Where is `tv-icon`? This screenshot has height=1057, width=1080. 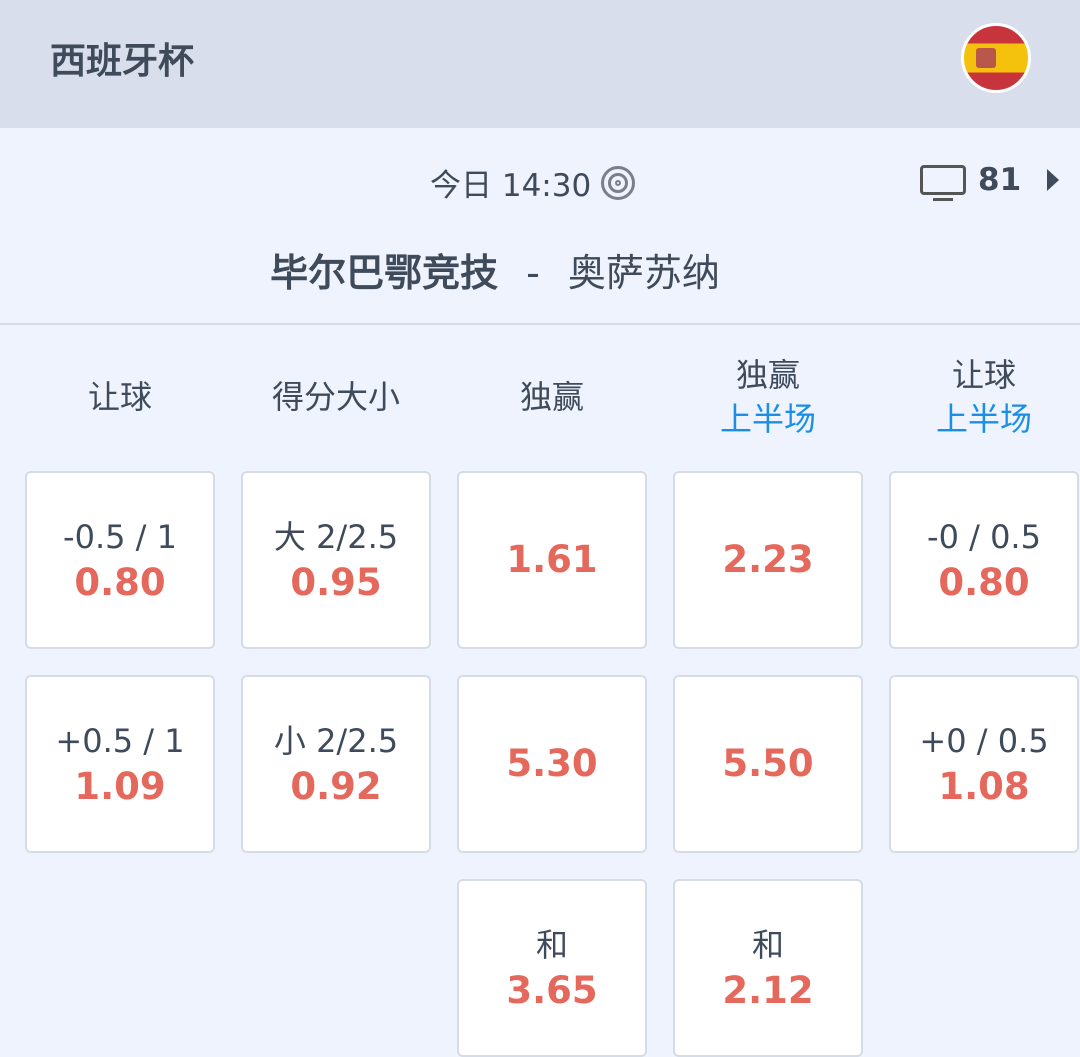
tv-icon is located at coordinates (943, 183).